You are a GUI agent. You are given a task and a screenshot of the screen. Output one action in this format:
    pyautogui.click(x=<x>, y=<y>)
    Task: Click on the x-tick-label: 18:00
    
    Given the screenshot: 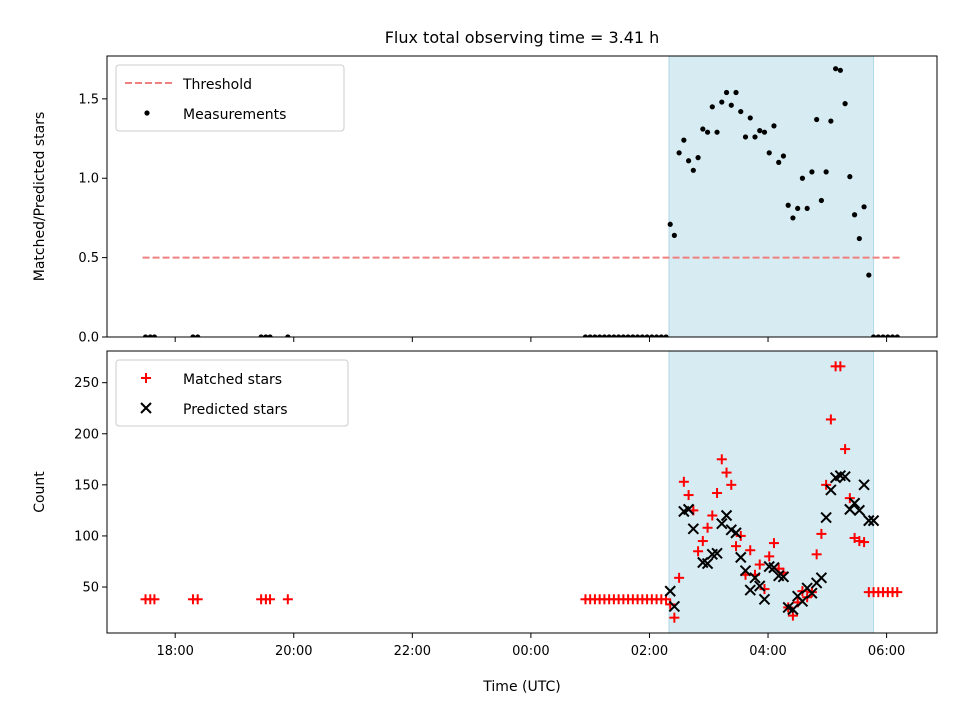 What is the action you would take?
    pyautogui.click(x=174, y=651)
    